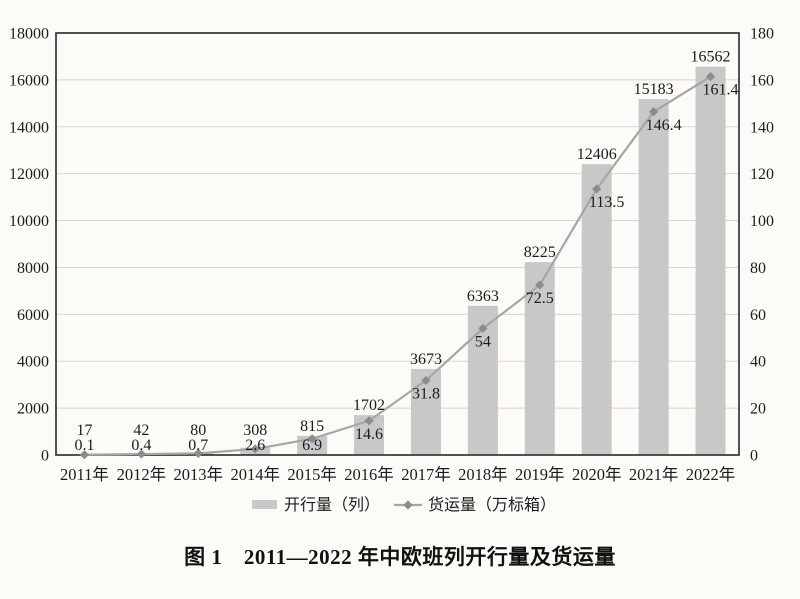 The width and height of the screenshot is (800, 599). Describe the element at coordinates (33, 409) in the screenshot. I see `left-axis-tick: 2000` at that location.